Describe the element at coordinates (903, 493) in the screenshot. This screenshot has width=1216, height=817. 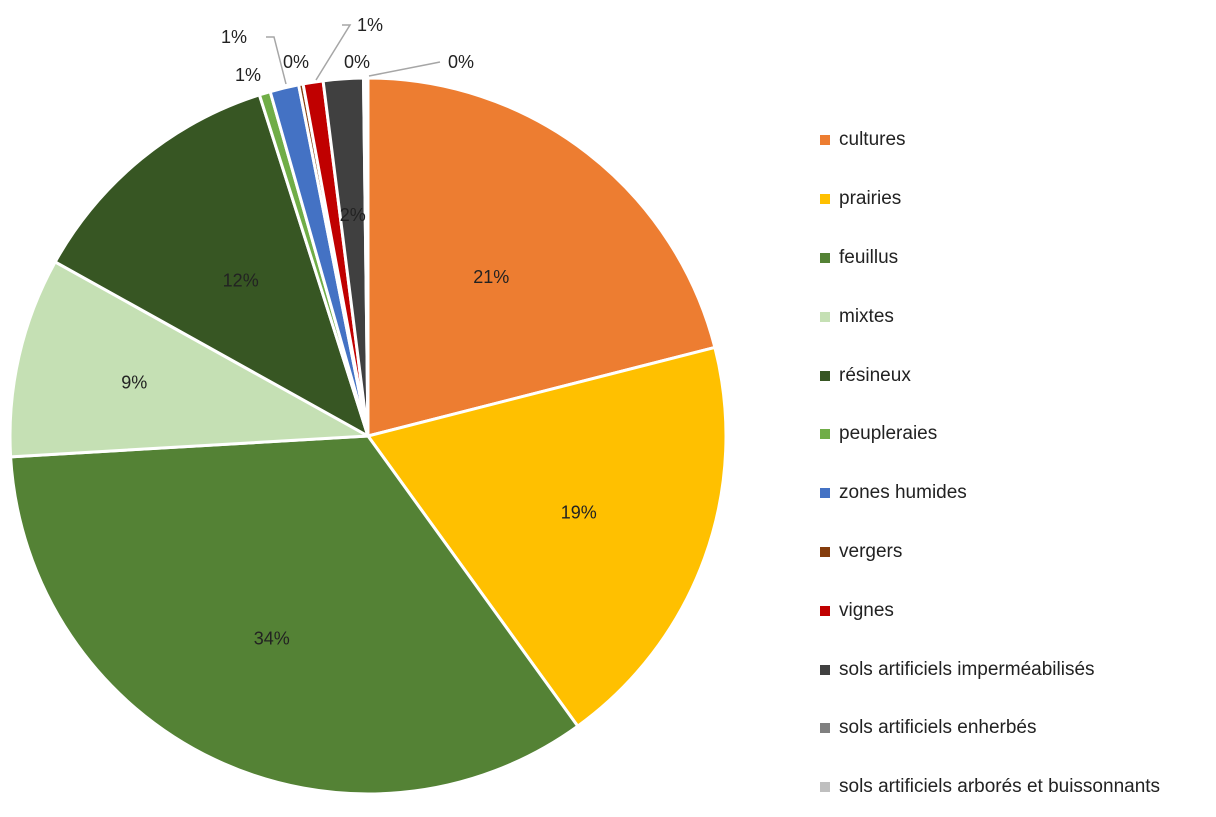
I see `legend-label: zones humides` at that location.